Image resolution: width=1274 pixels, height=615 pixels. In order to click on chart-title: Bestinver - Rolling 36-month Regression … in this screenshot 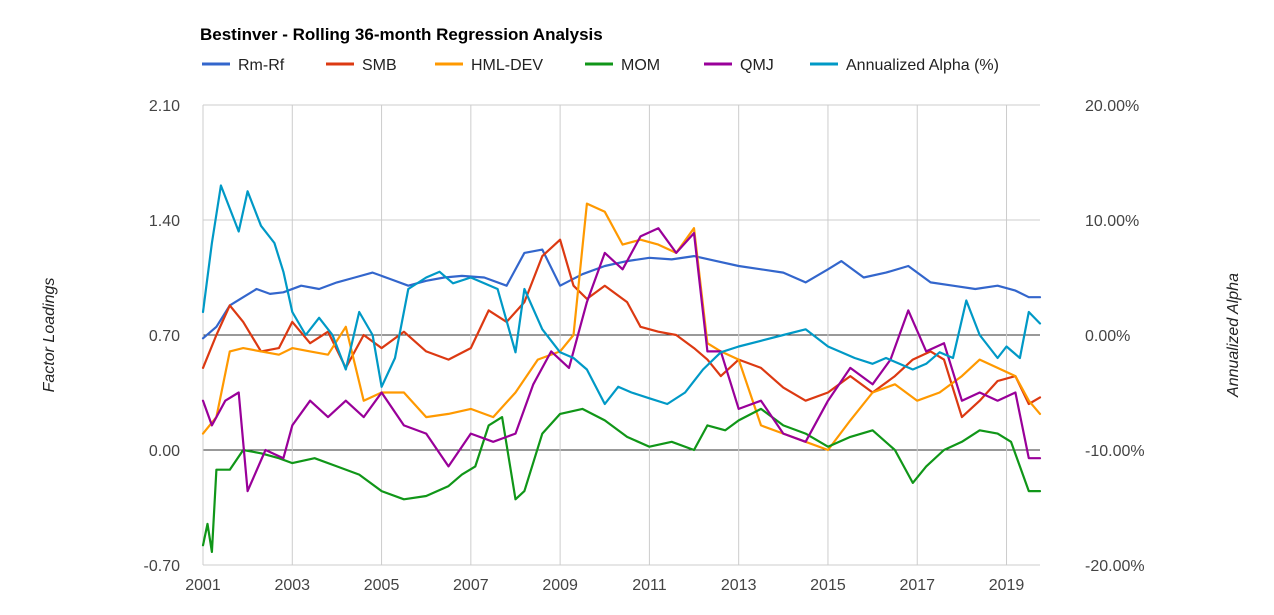, I will do `click(401, 34)`.